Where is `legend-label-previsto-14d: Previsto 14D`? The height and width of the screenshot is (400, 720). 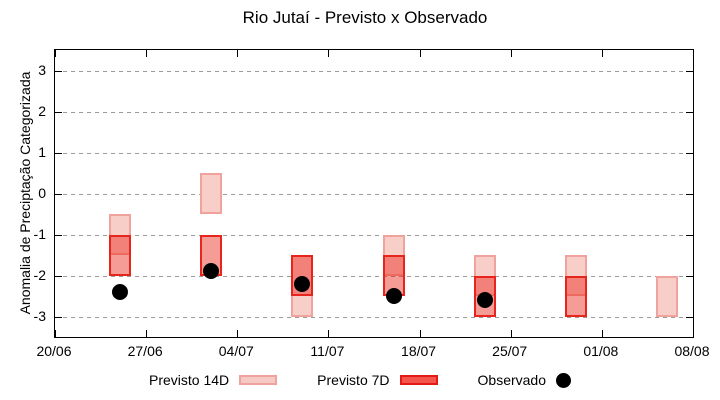
legend-label-previsto-14d: Previsto 14D is located at coordinates (189, 380).